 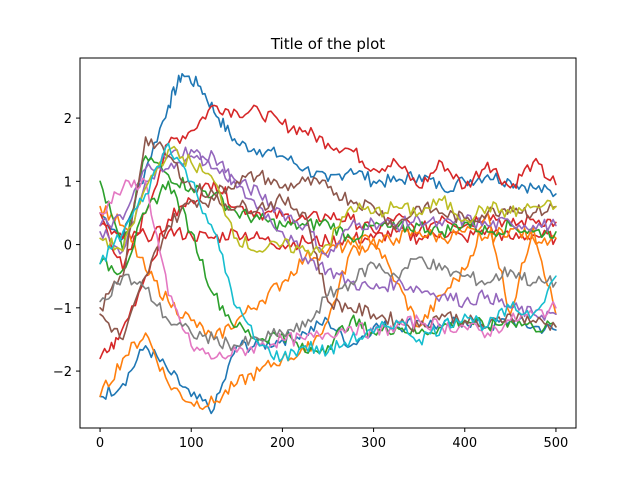 What do you see at coordinates (68, 182) in the screenshot?
I see `y-tick-label: 1` at bounding box center [68, 182].